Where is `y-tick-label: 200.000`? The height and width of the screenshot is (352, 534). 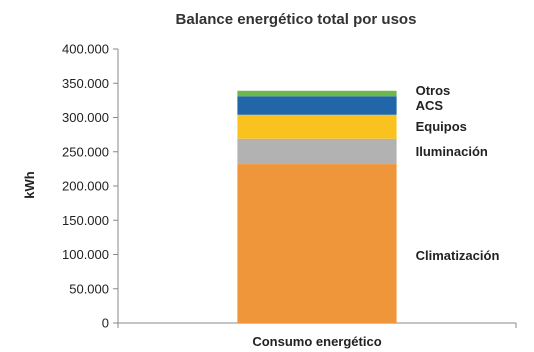 y-tick-label: 200.000 is located at coordinates (85, 186).